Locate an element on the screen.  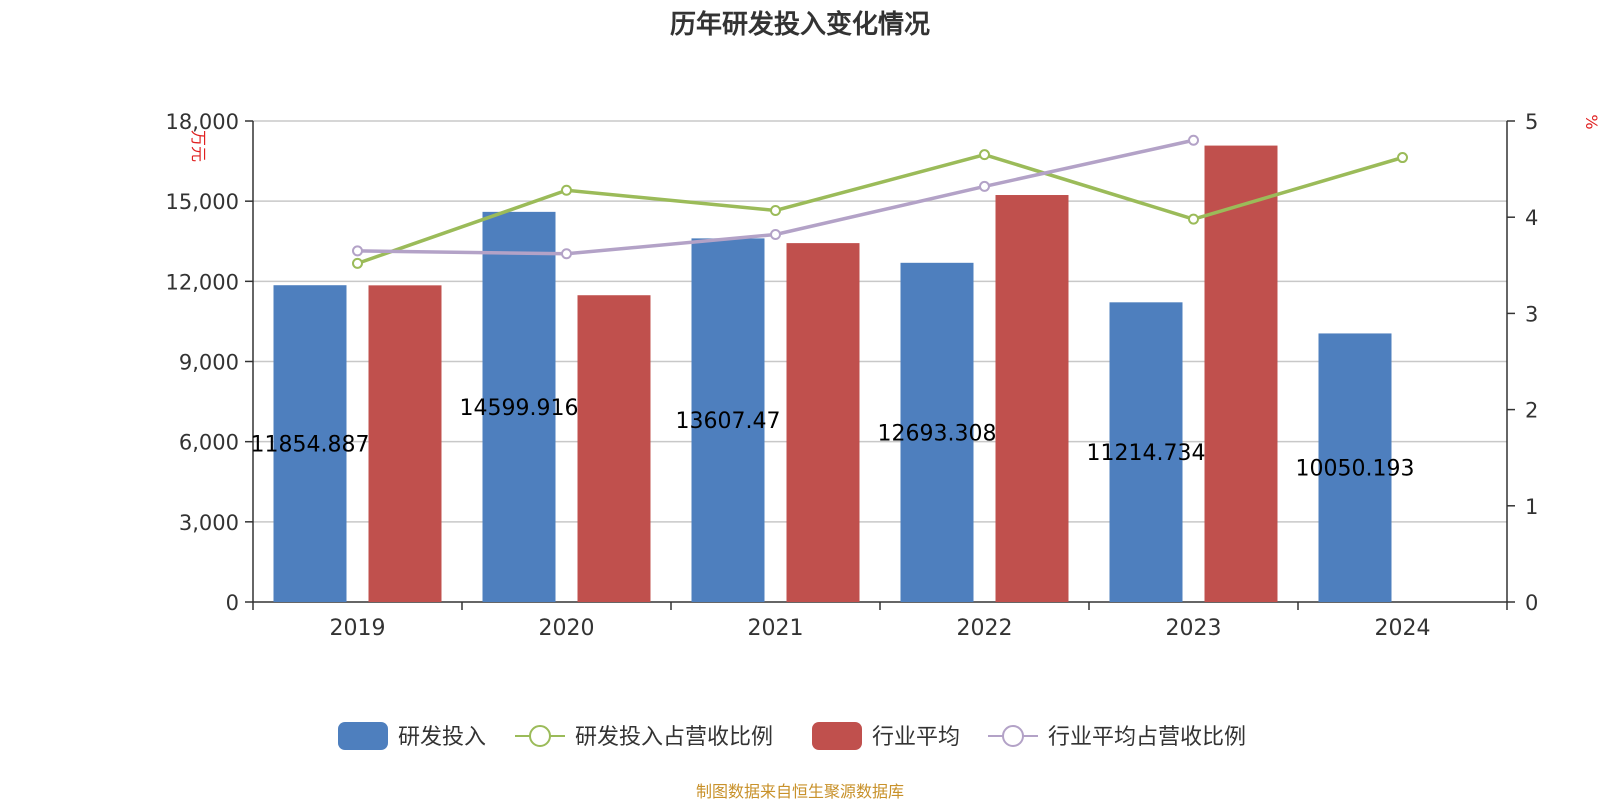
legend-label: 行业平均 is located at coordinates (916, 737).